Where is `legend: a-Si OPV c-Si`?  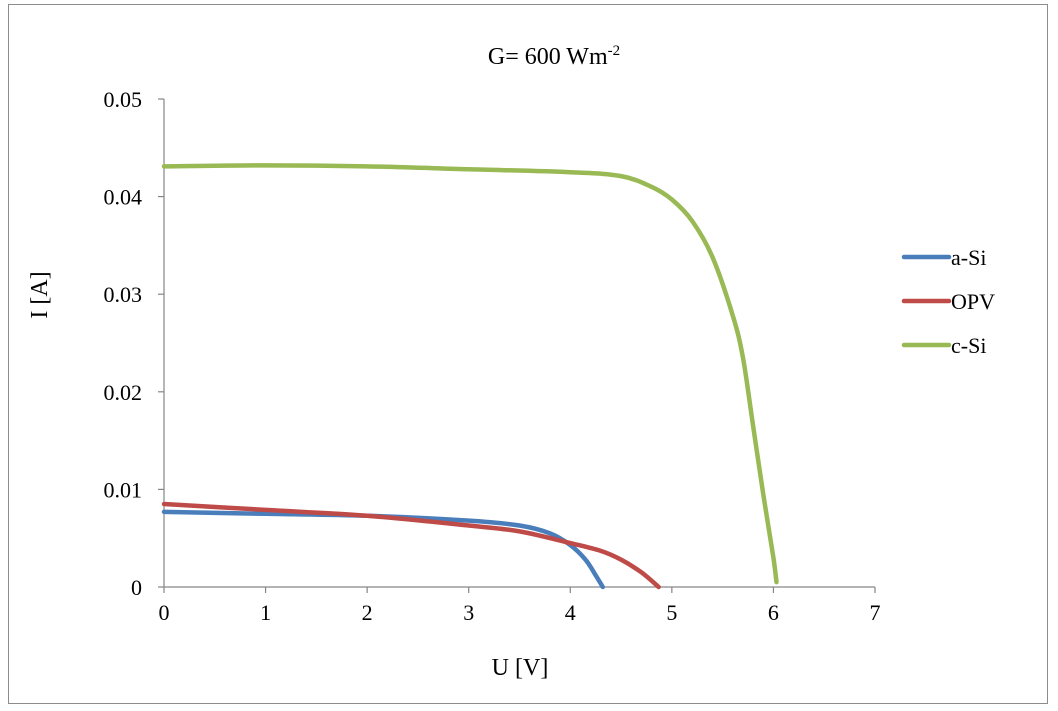 legend: a-Si OPV c-Si is located at coordinates (948, 301).